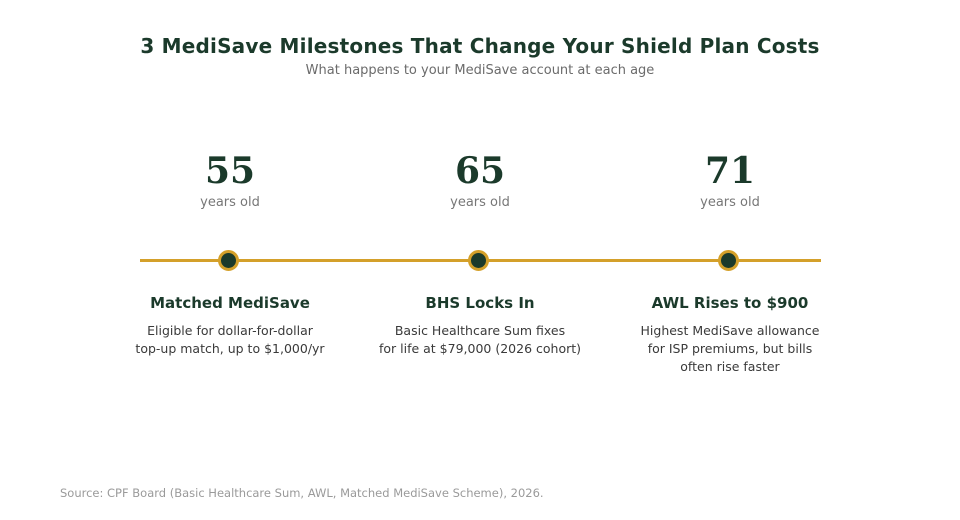 This screenshot has width=960, height=520. I want to click on milestone-description-line: for ISP premiums, but bills, so click(730, 348).